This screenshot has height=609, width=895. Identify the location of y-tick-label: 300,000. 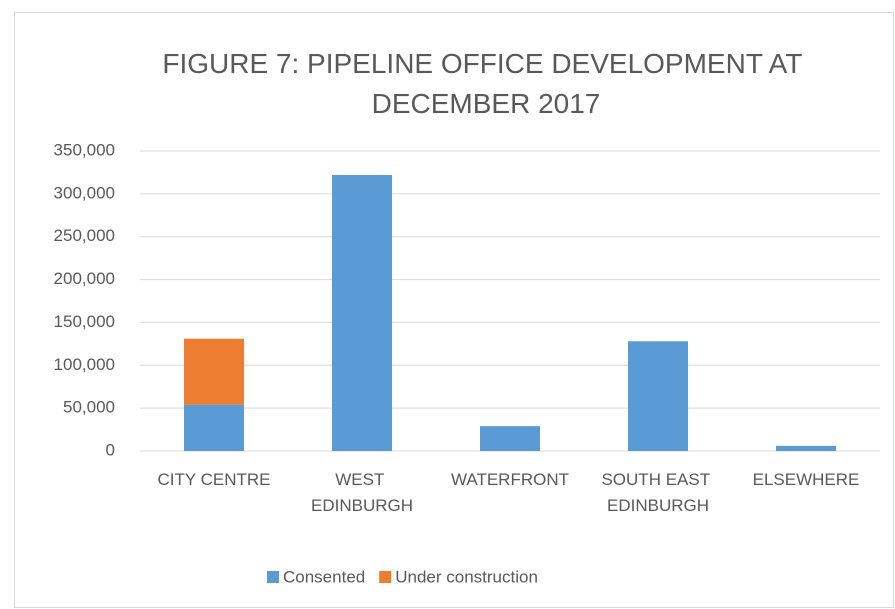
(84, 192).